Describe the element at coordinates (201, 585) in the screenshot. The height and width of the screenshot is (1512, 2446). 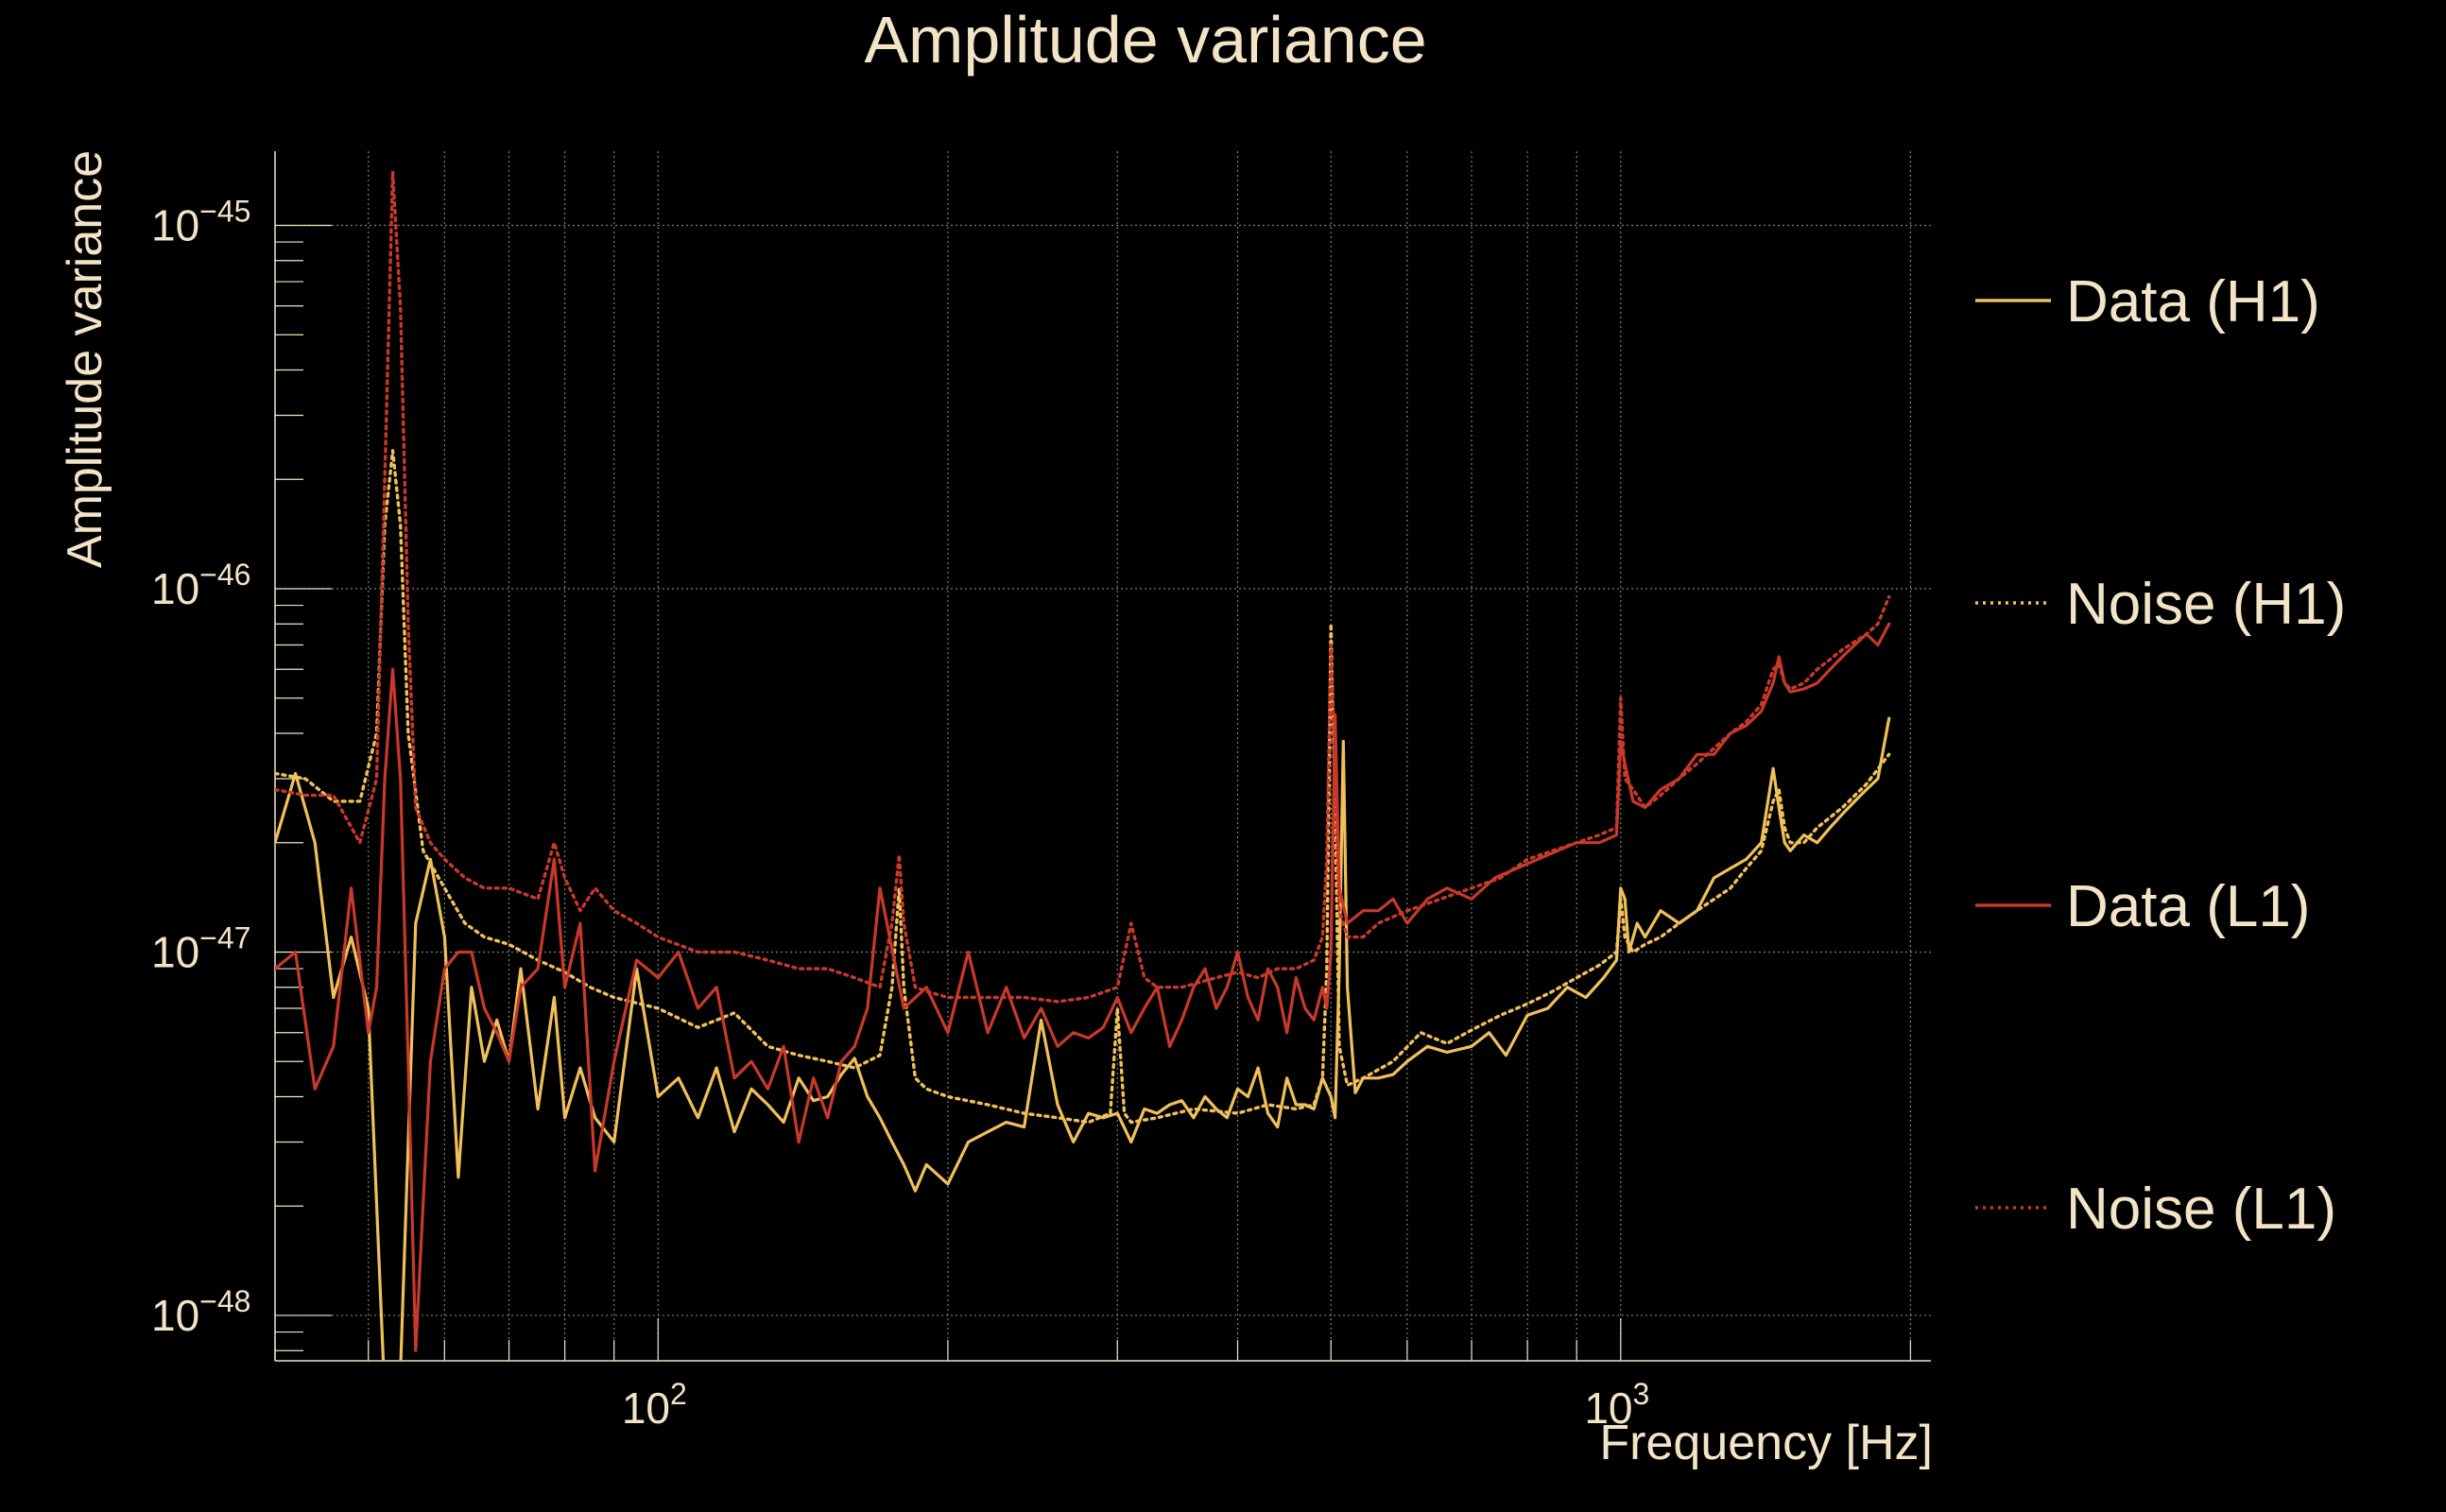
I see `y-tick-label: 10−46` at that location.